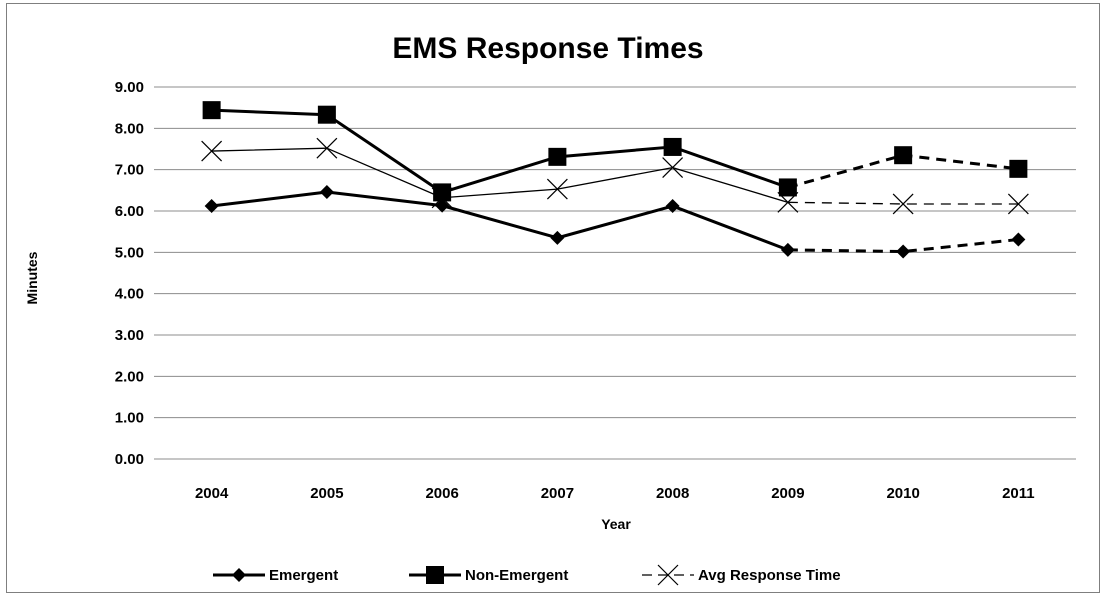 This screenshot has width=1110, height=597. What do you see at coordinates (129, 459) in the screenshot?
I see `y-tick-label: 0.00` at bounding box center [129, 459].